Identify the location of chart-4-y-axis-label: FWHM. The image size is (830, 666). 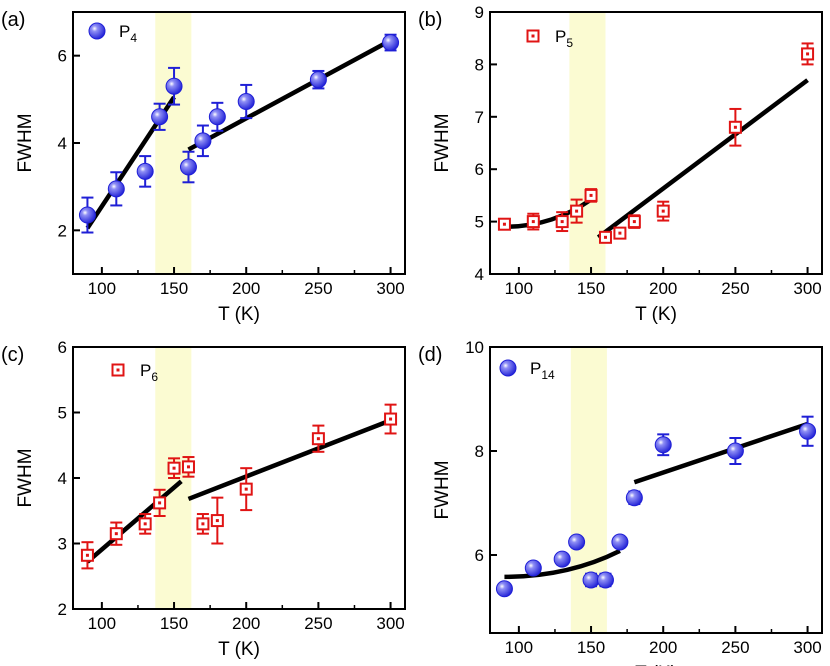
(442, 489).